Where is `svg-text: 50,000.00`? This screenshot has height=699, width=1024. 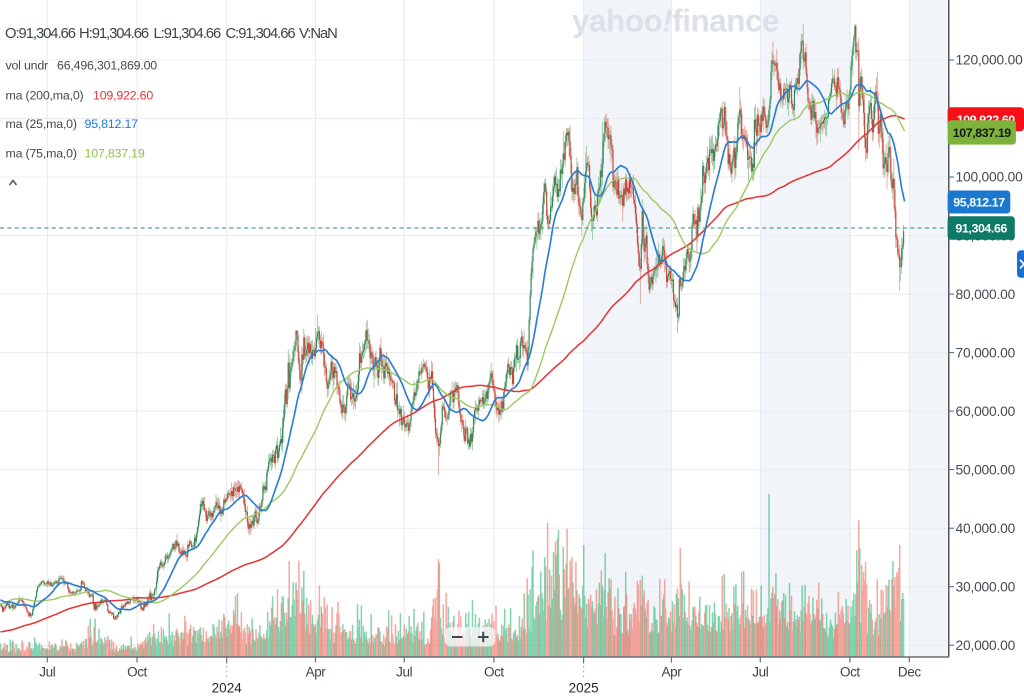 svg-text: 50,000.00 is located at coordinates (986, 469).